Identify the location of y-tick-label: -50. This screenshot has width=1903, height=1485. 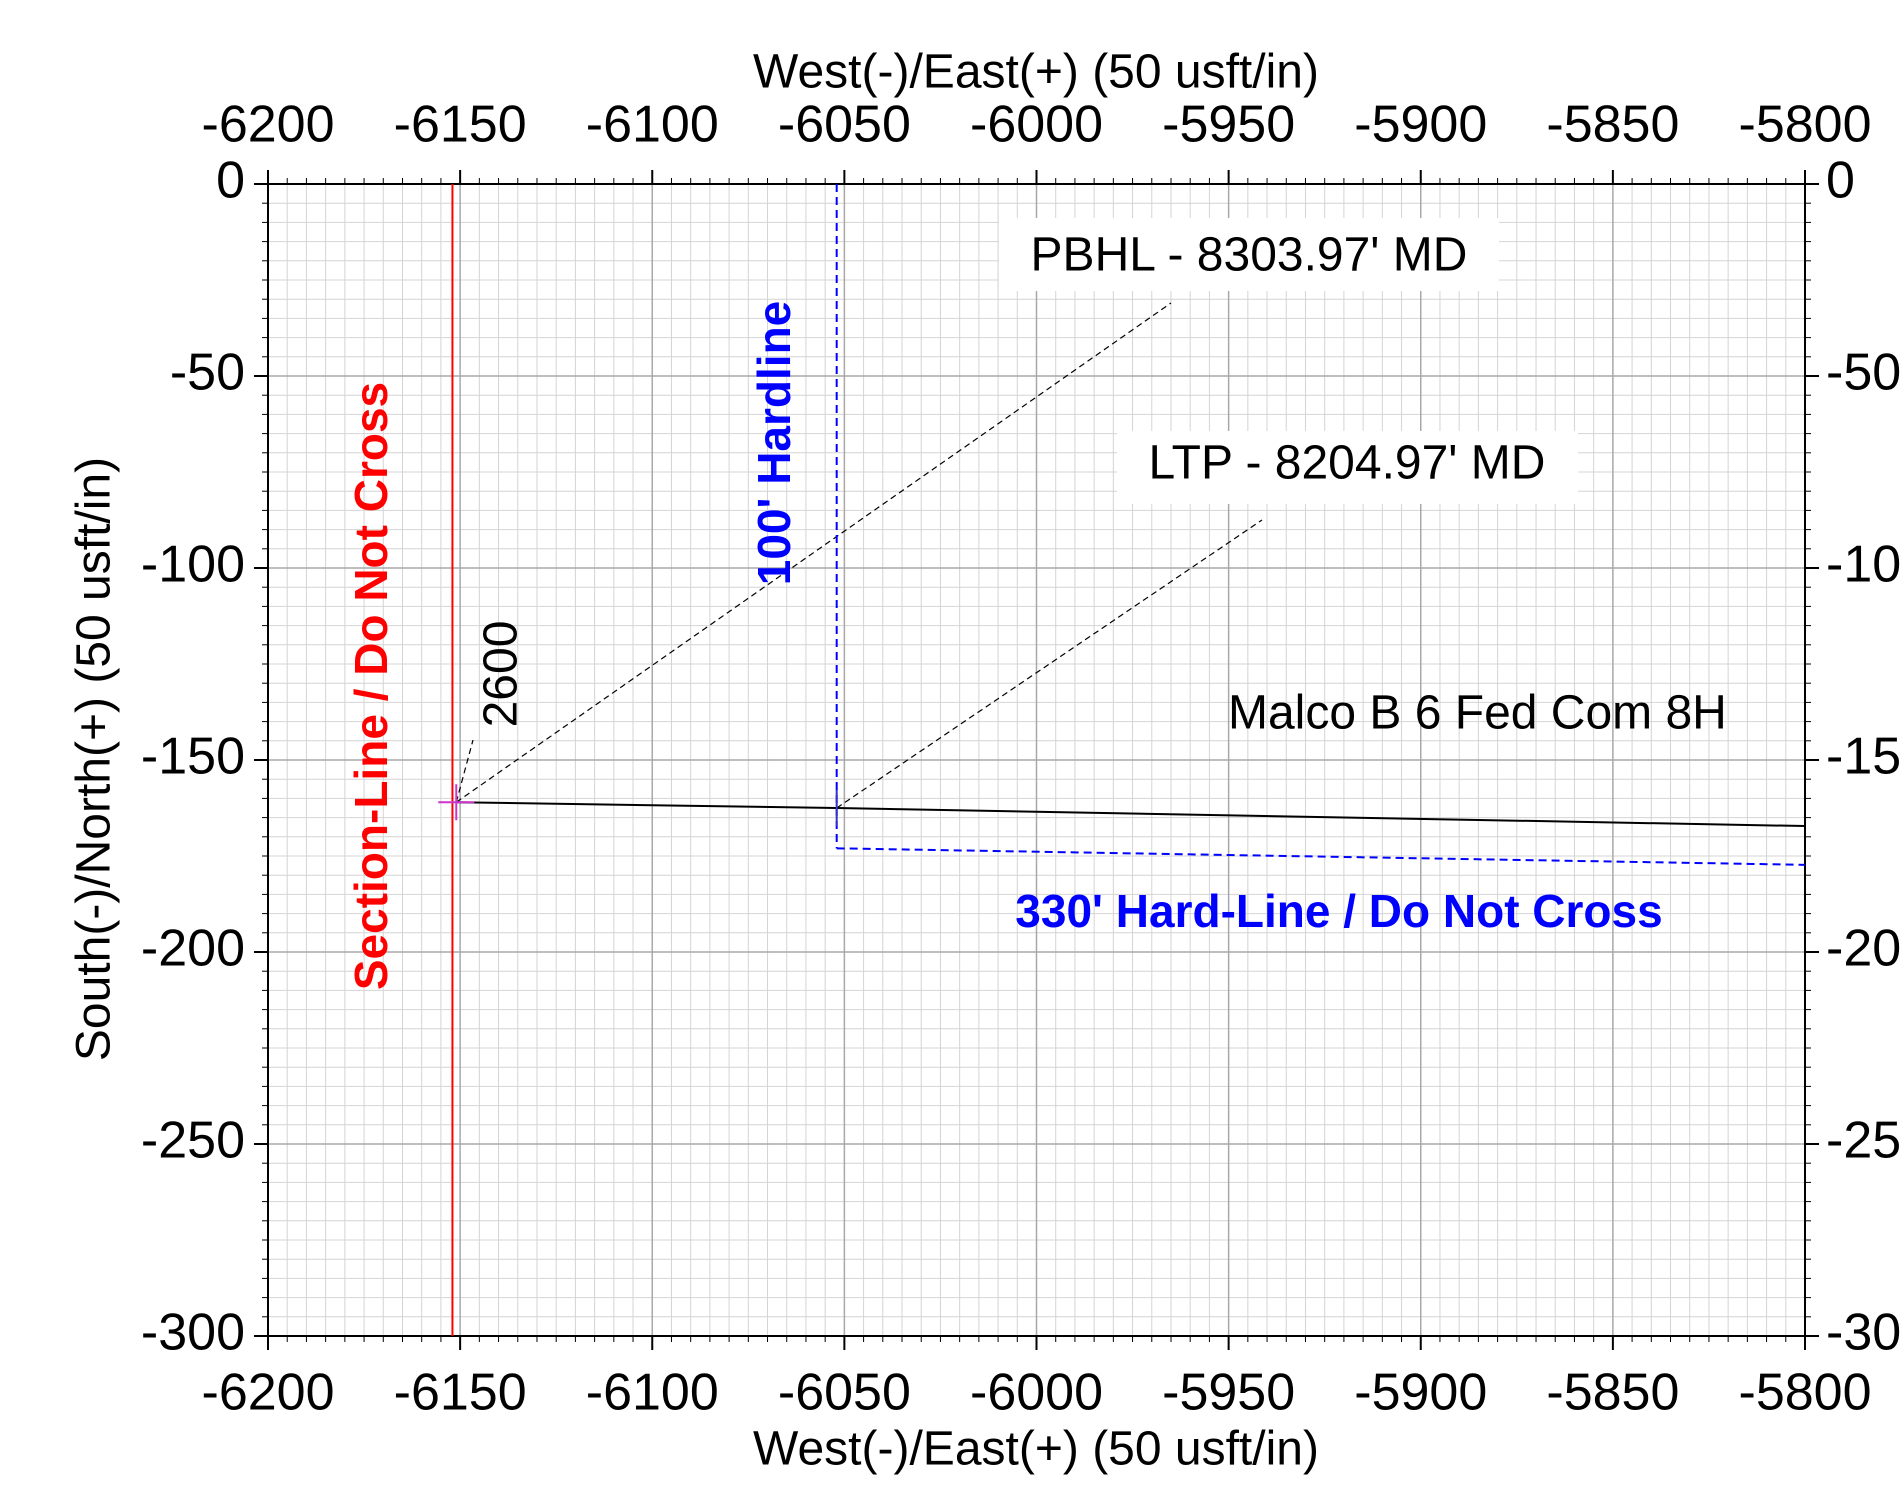
(207, 373).